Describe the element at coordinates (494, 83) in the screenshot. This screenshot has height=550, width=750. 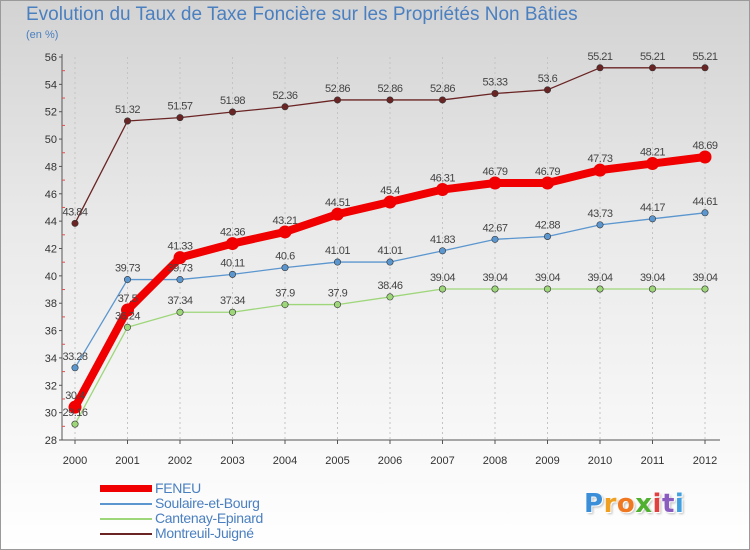
I see `data-label-montreuil-juigne: 53.33` at that location.